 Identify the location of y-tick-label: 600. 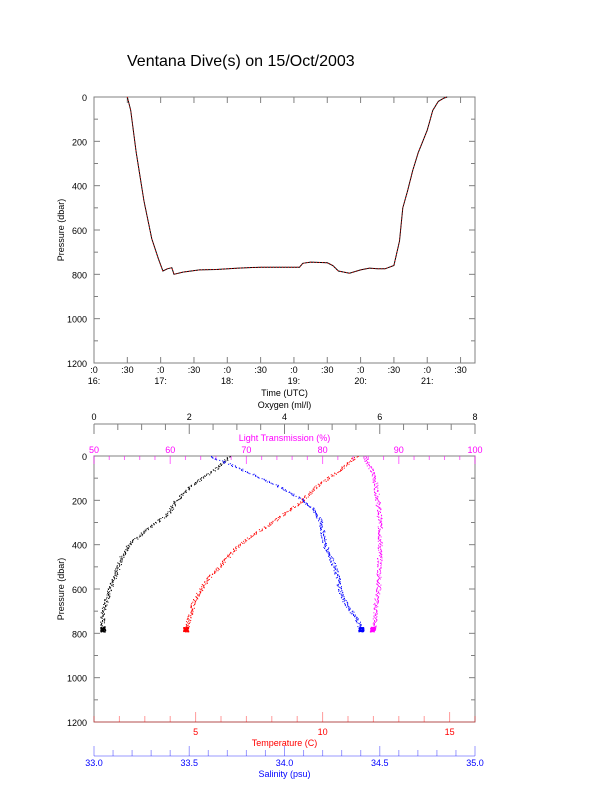
(79, 590).